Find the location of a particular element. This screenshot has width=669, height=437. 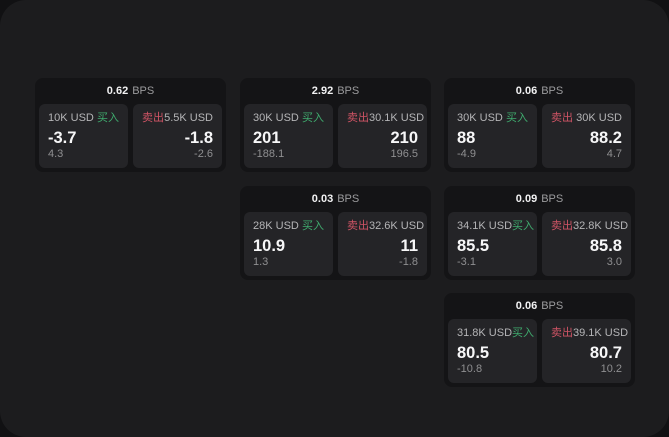

sell-amount: 32.8K USD is located at coordinates (601, 226).